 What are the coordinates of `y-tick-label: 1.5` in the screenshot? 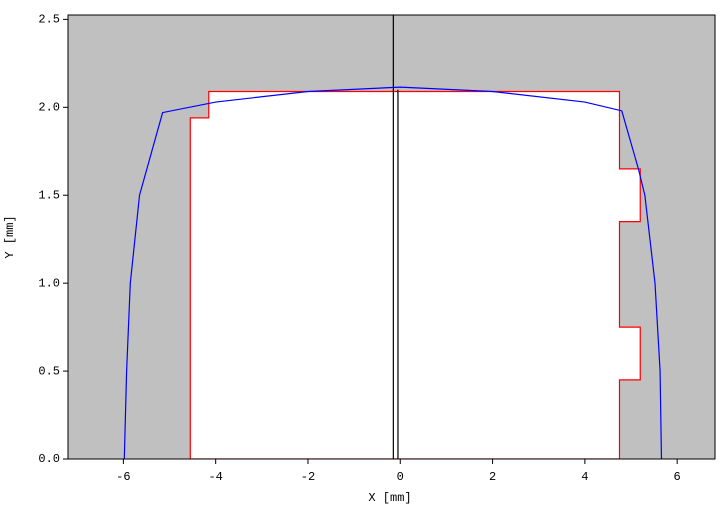 It's located at (49, 195).